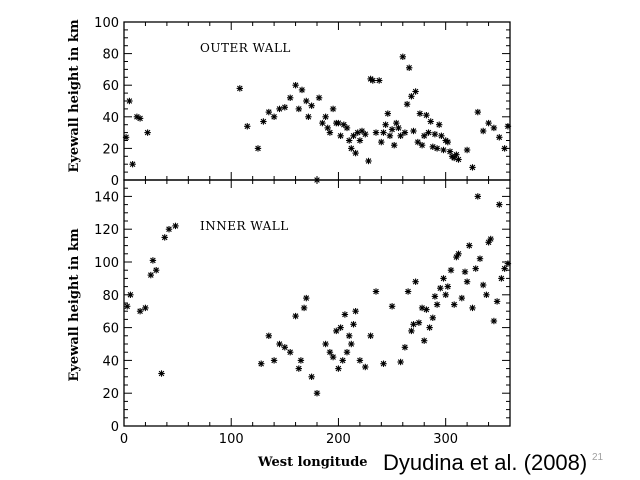 The width and height of the screenshot is (640, 480). I want to click on inner-ytick-label: 100, so click(106, 263).